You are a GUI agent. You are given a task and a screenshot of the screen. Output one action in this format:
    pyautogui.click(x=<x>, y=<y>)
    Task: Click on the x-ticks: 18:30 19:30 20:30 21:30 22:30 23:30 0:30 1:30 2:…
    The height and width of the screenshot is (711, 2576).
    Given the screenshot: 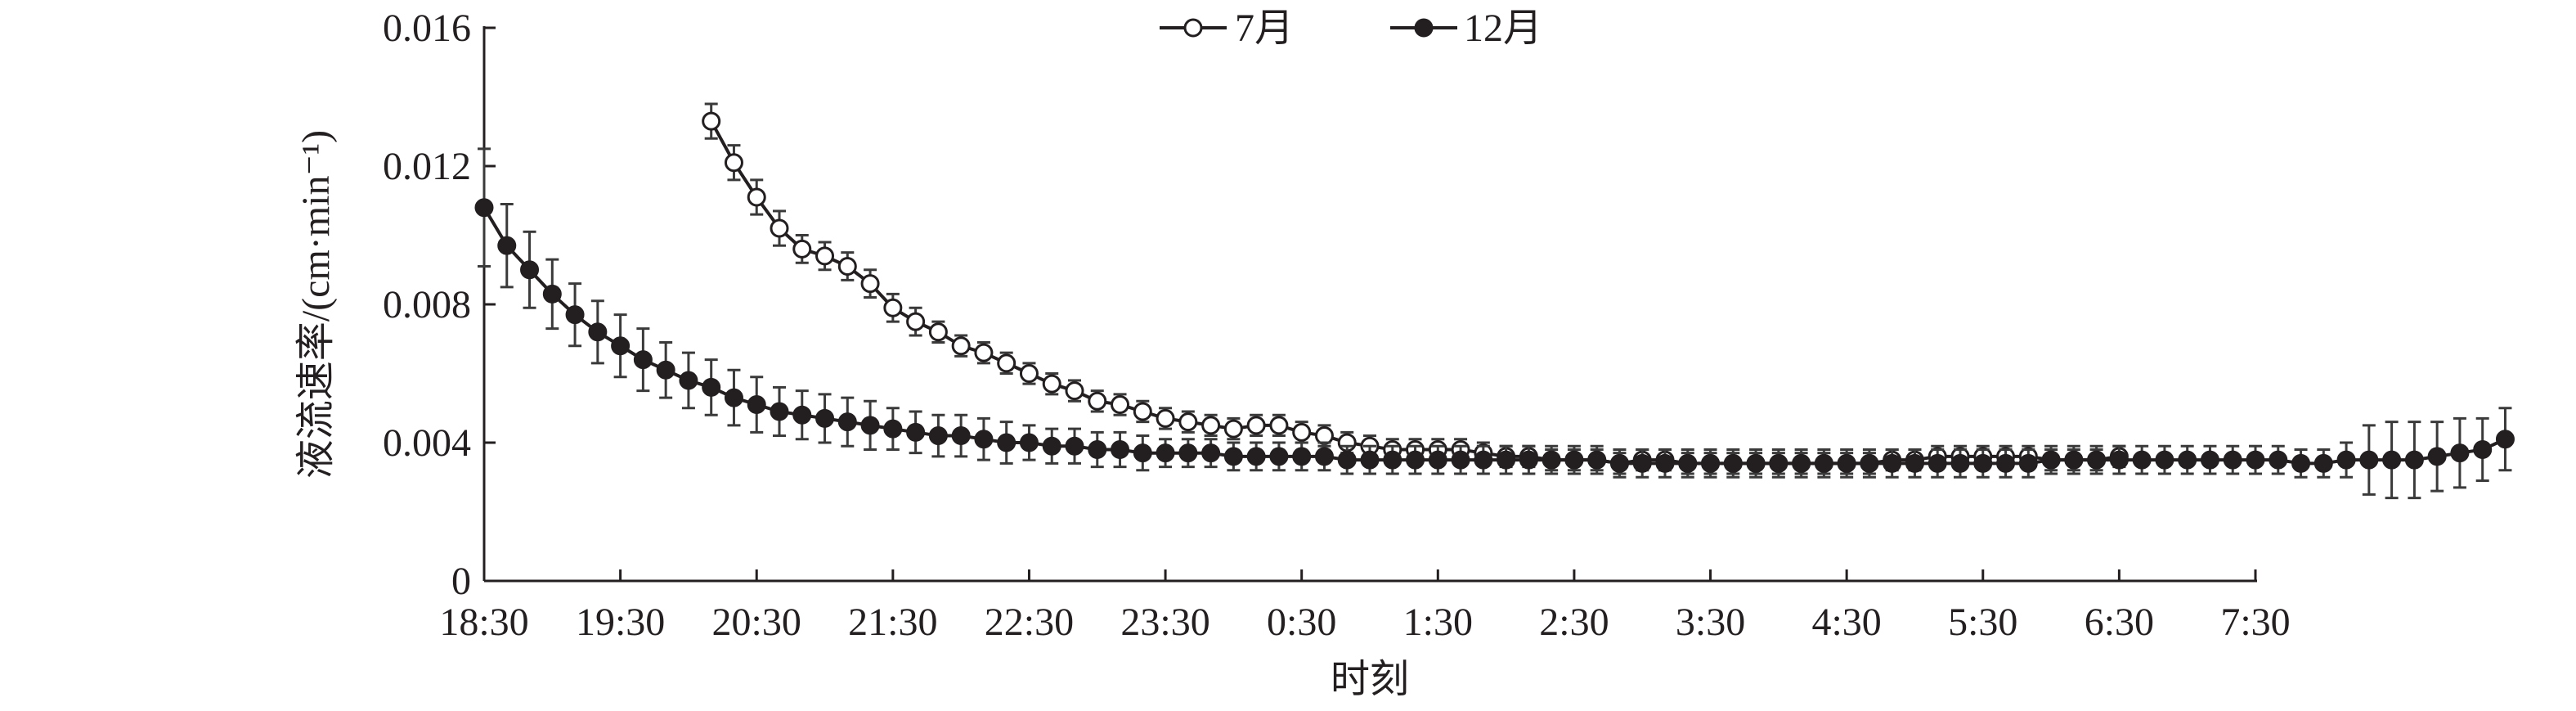 What is the action you would take?
    pyautogui.click(x=1365, y=607)
    